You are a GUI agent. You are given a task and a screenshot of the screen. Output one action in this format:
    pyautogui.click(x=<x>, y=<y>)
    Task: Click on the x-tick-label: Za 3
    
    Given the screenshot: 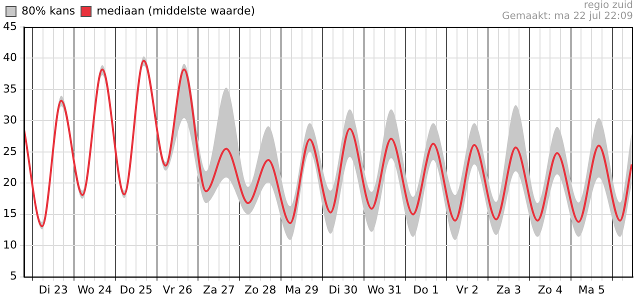 What is the action you would take?
    pyautogui.click(x=509, y=289)
    